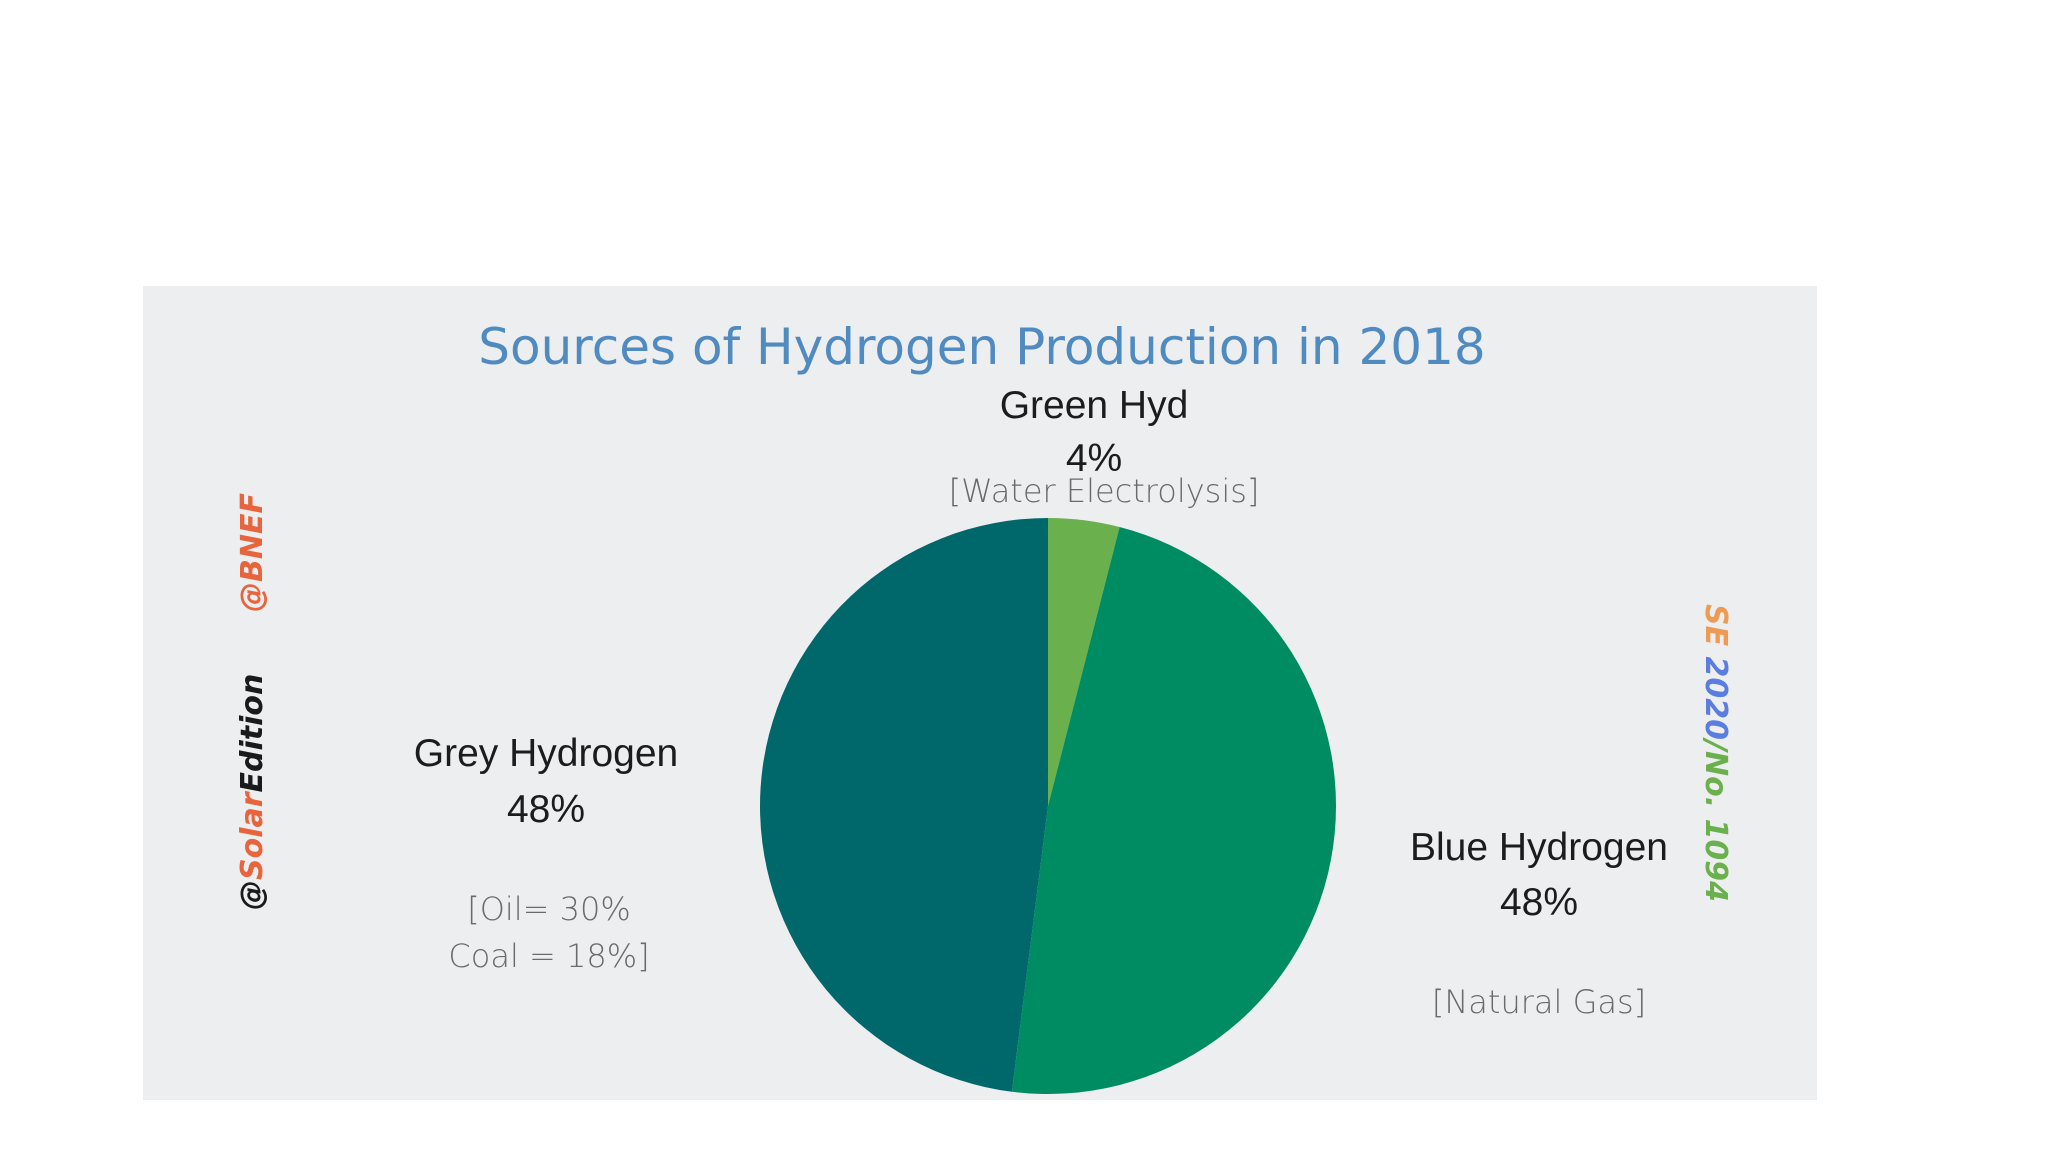 Image resolution: width=2048 pixels, height=1152 pixels. I want to click on slice-label-grey-name: Grey Hydrogen, so click(546, 753).